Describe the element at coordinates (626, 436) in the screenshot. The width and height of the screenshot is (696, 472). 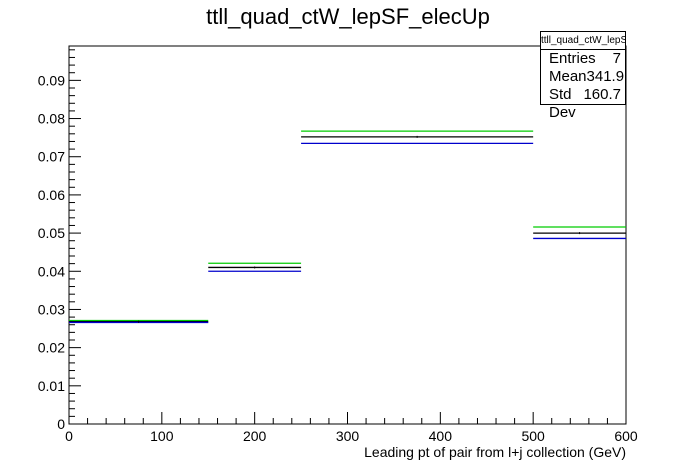
I see `x-tick-label: 600` at that location.